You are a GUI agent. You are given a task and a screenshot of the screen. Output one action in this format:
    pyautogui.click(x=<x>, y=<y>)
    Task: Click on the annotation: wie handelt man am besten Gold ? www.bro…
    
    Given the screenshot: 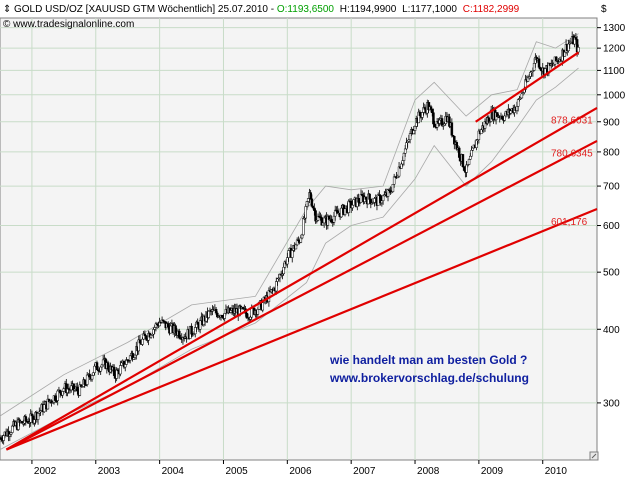 What is the action you would take?
    pyautogui.click(x=429, y=369)
    